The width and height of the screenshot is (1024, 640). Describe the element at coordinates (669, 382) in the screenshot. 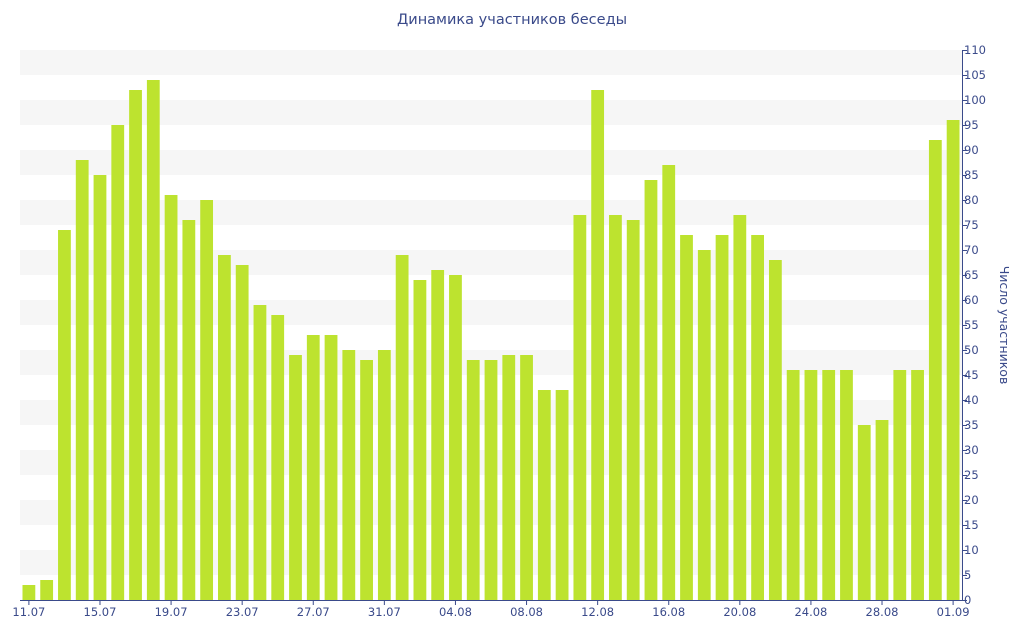

I see `bar-16.08` at that location.